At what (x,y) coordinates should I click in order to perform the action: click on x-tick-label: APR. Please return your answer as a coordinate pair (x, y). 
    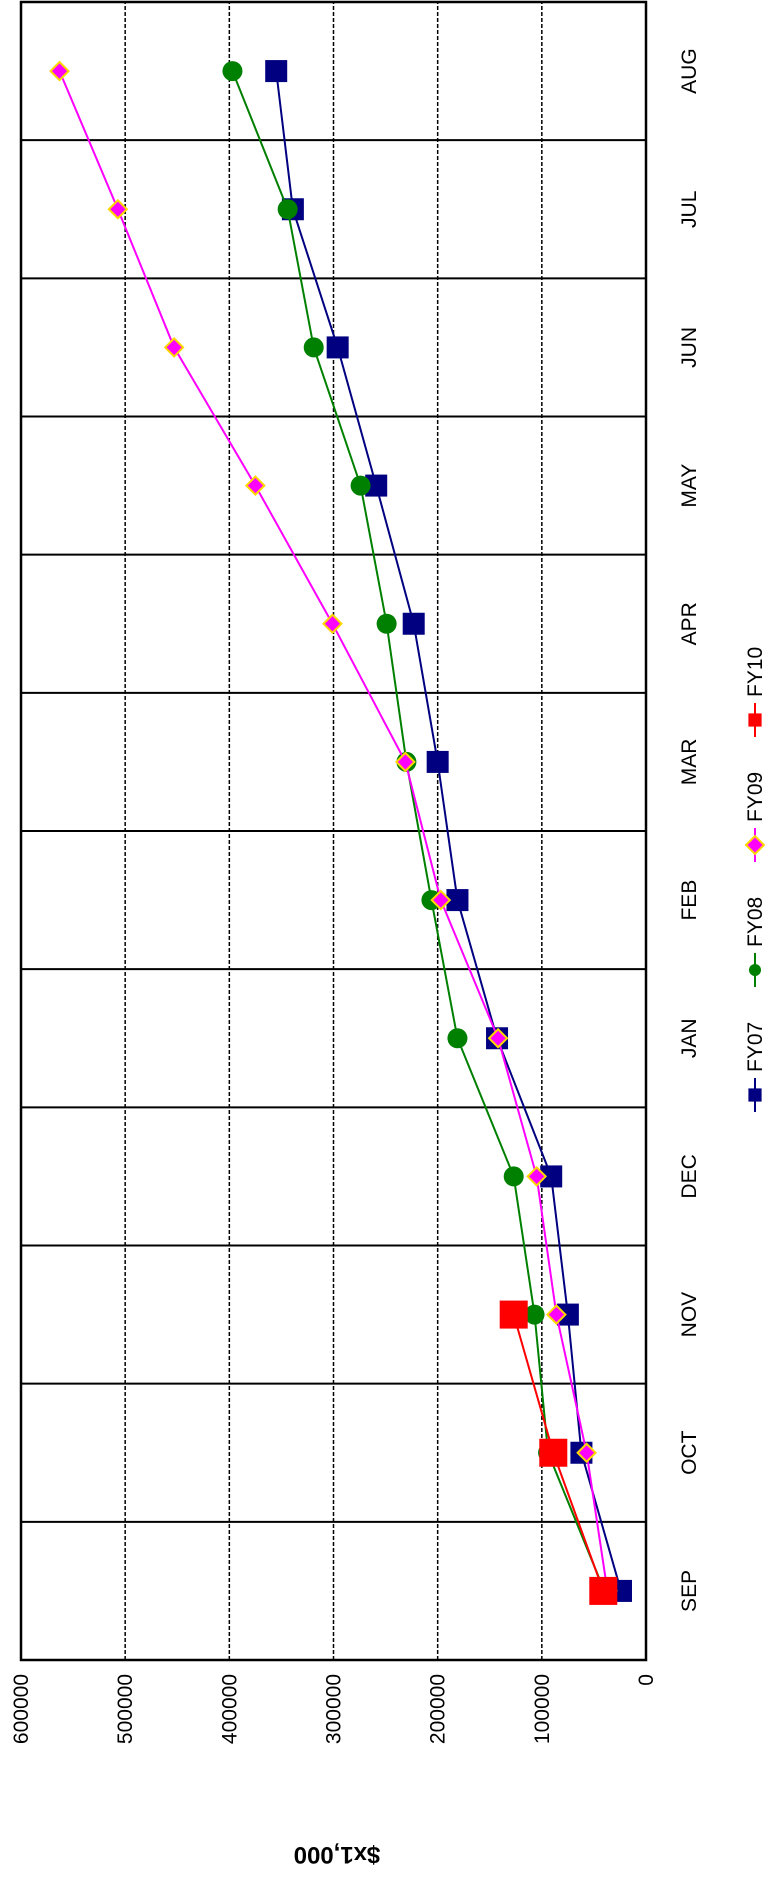
    Looking at the image, I should click on (689, 623).